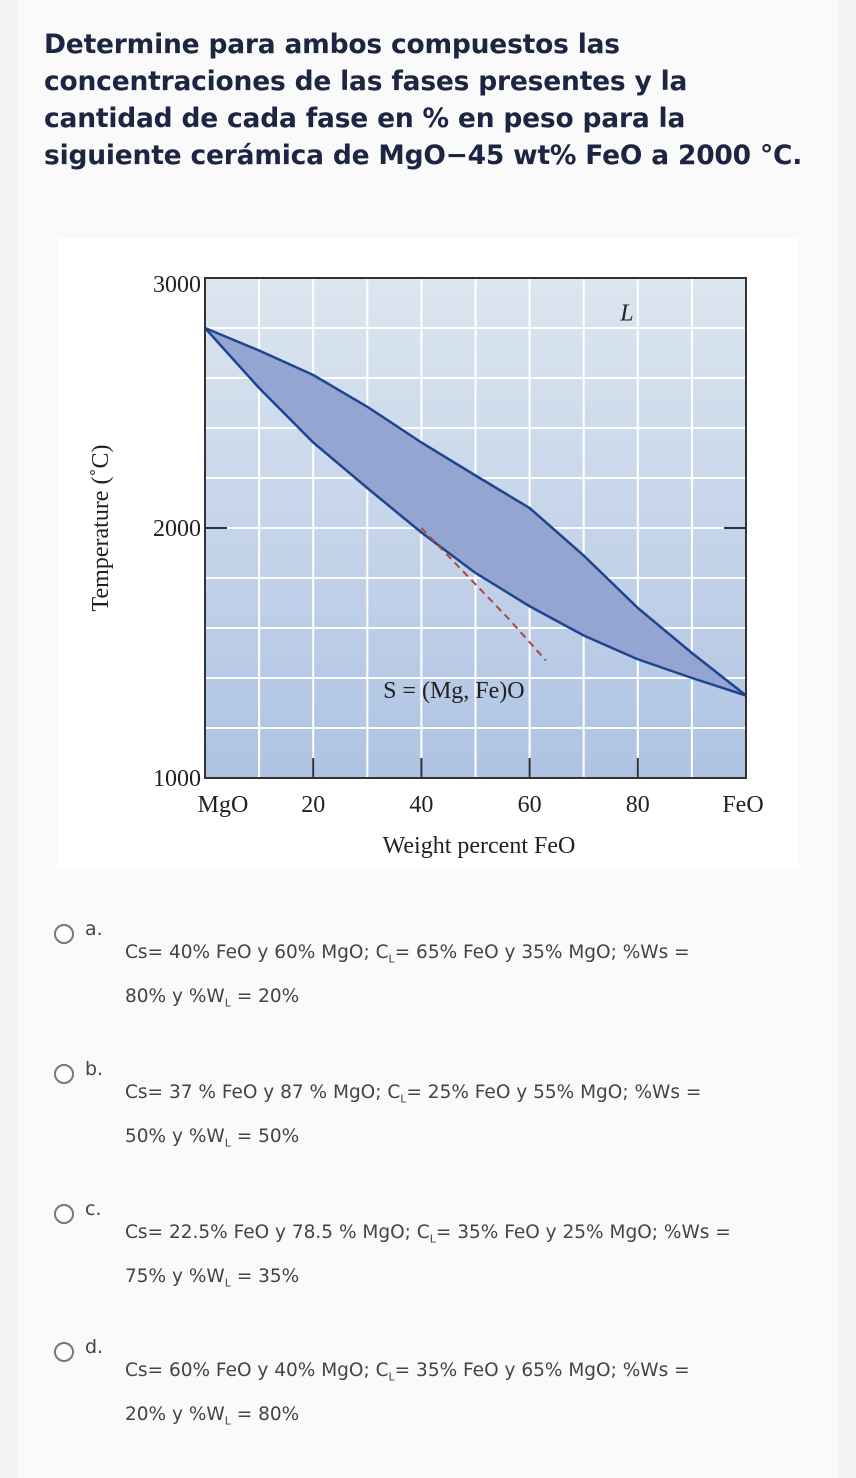 This screenshot has width=856, height=1478. Describe the element at coordinates (313, 805) in the screenshot. I see `x-tick-label: 20` at that location.